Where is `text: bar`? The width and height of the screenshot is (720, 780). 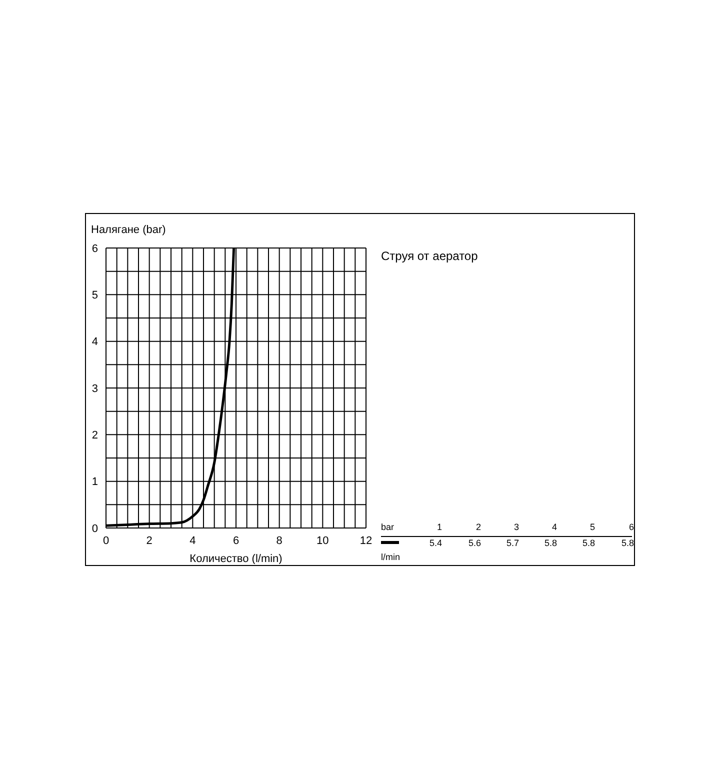 text: bar is located at coordinates (387, 527).